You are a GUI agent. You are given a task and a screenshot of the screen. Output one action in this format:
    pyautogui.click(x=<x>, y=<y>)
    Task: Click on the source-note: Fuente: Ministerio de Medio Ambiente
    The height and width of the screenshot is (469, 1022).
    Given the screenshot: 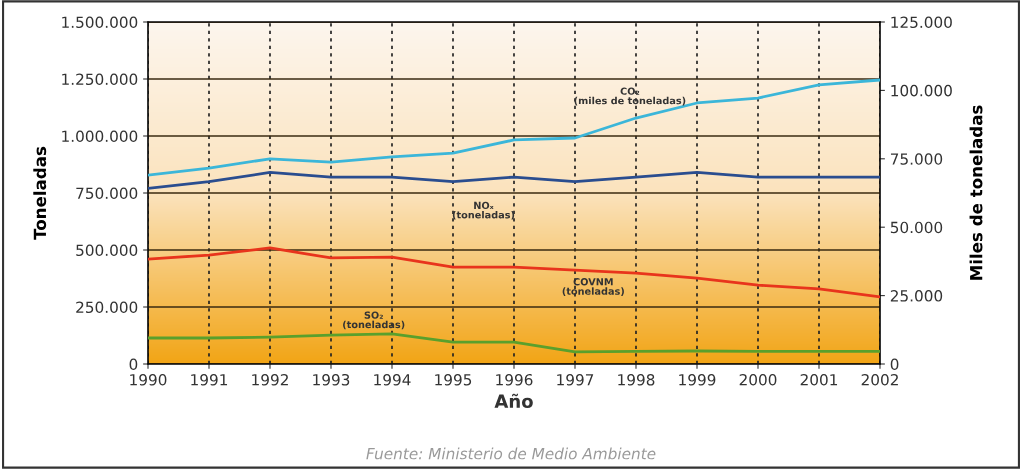 What is the action you would take?
    pyautogui.click(x=511, y=453)
    